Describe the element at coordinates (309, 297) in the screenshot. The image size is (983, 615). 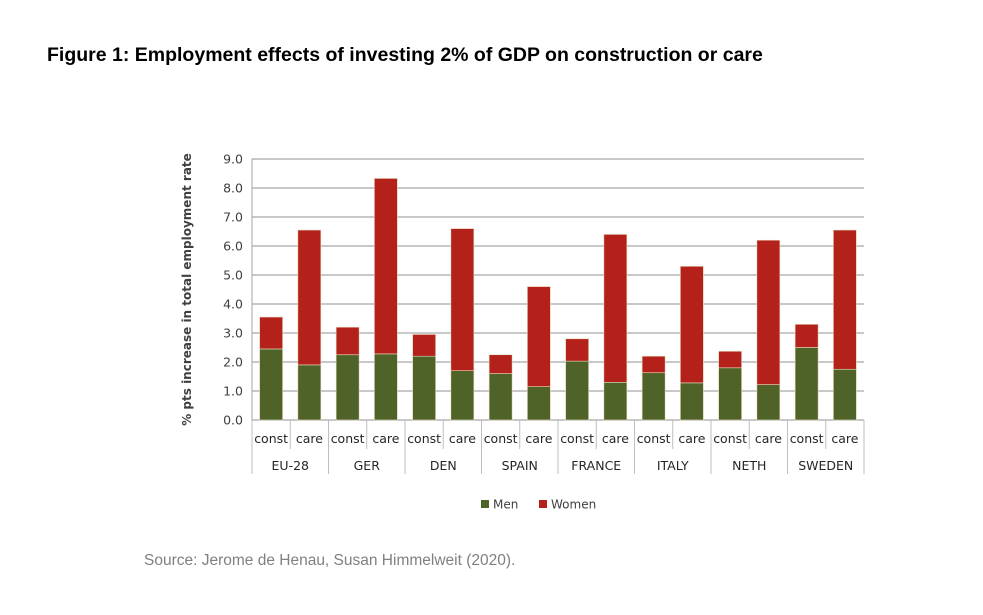
I see `bar-women-eu-28-care` at that location.